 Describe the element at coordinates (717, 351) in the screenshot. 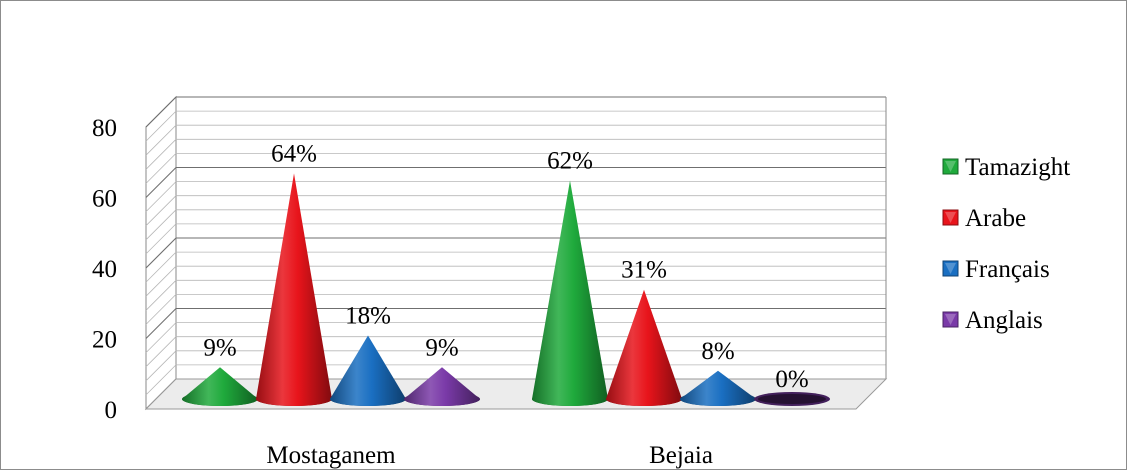

I see `data-label: 8%` at that location.